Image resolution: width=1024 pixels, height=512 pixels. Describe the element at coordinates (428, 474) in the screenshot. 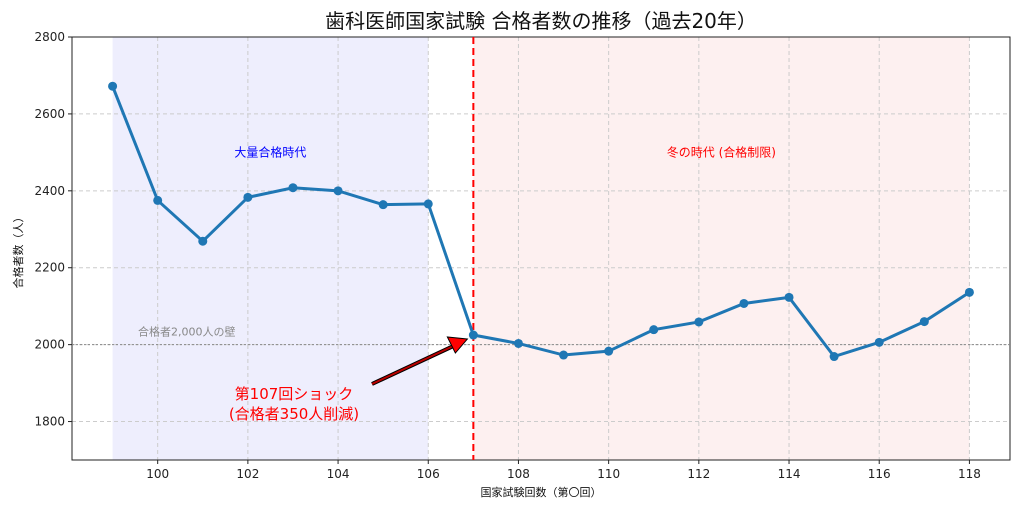

I see `x-tick-label: 106` at that location.